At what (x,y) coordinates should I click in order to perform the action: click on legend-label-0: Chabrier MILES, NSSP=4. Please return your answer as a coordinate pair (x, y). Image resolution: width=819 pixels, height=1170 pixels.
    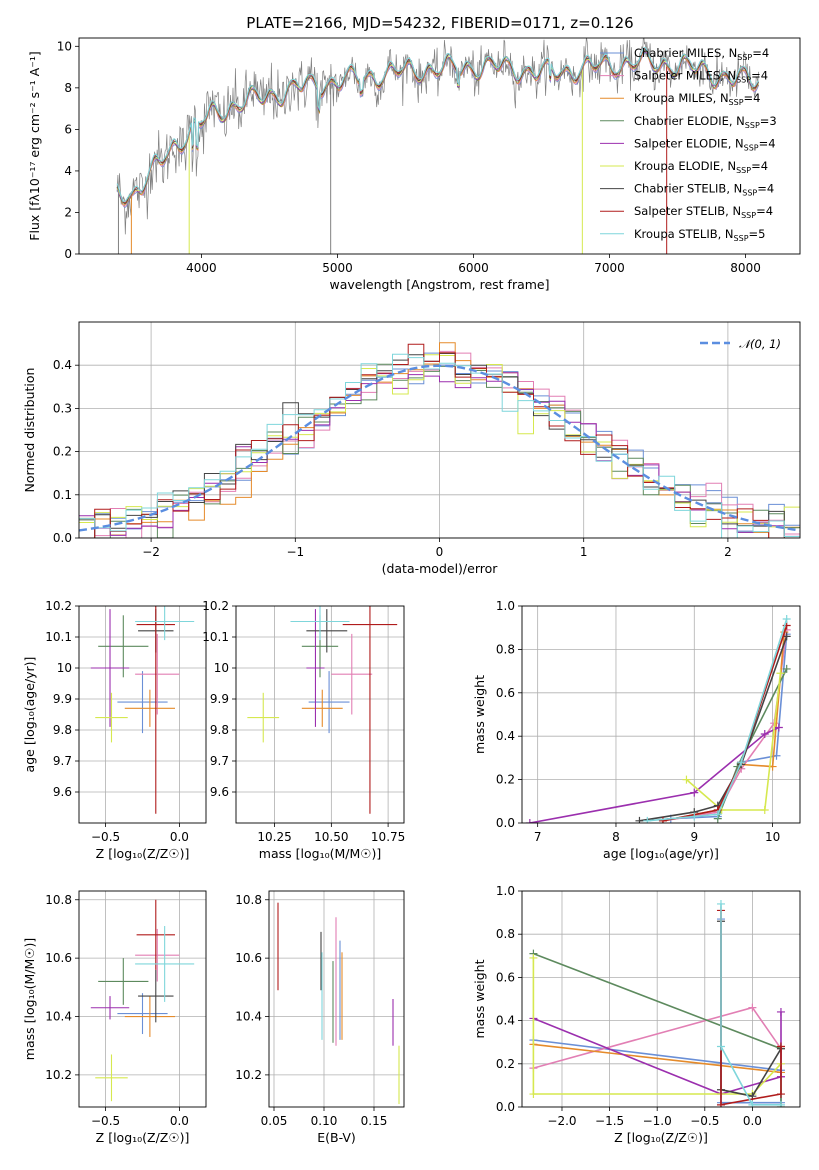
    Looking at the image, I should click on (701, 54).